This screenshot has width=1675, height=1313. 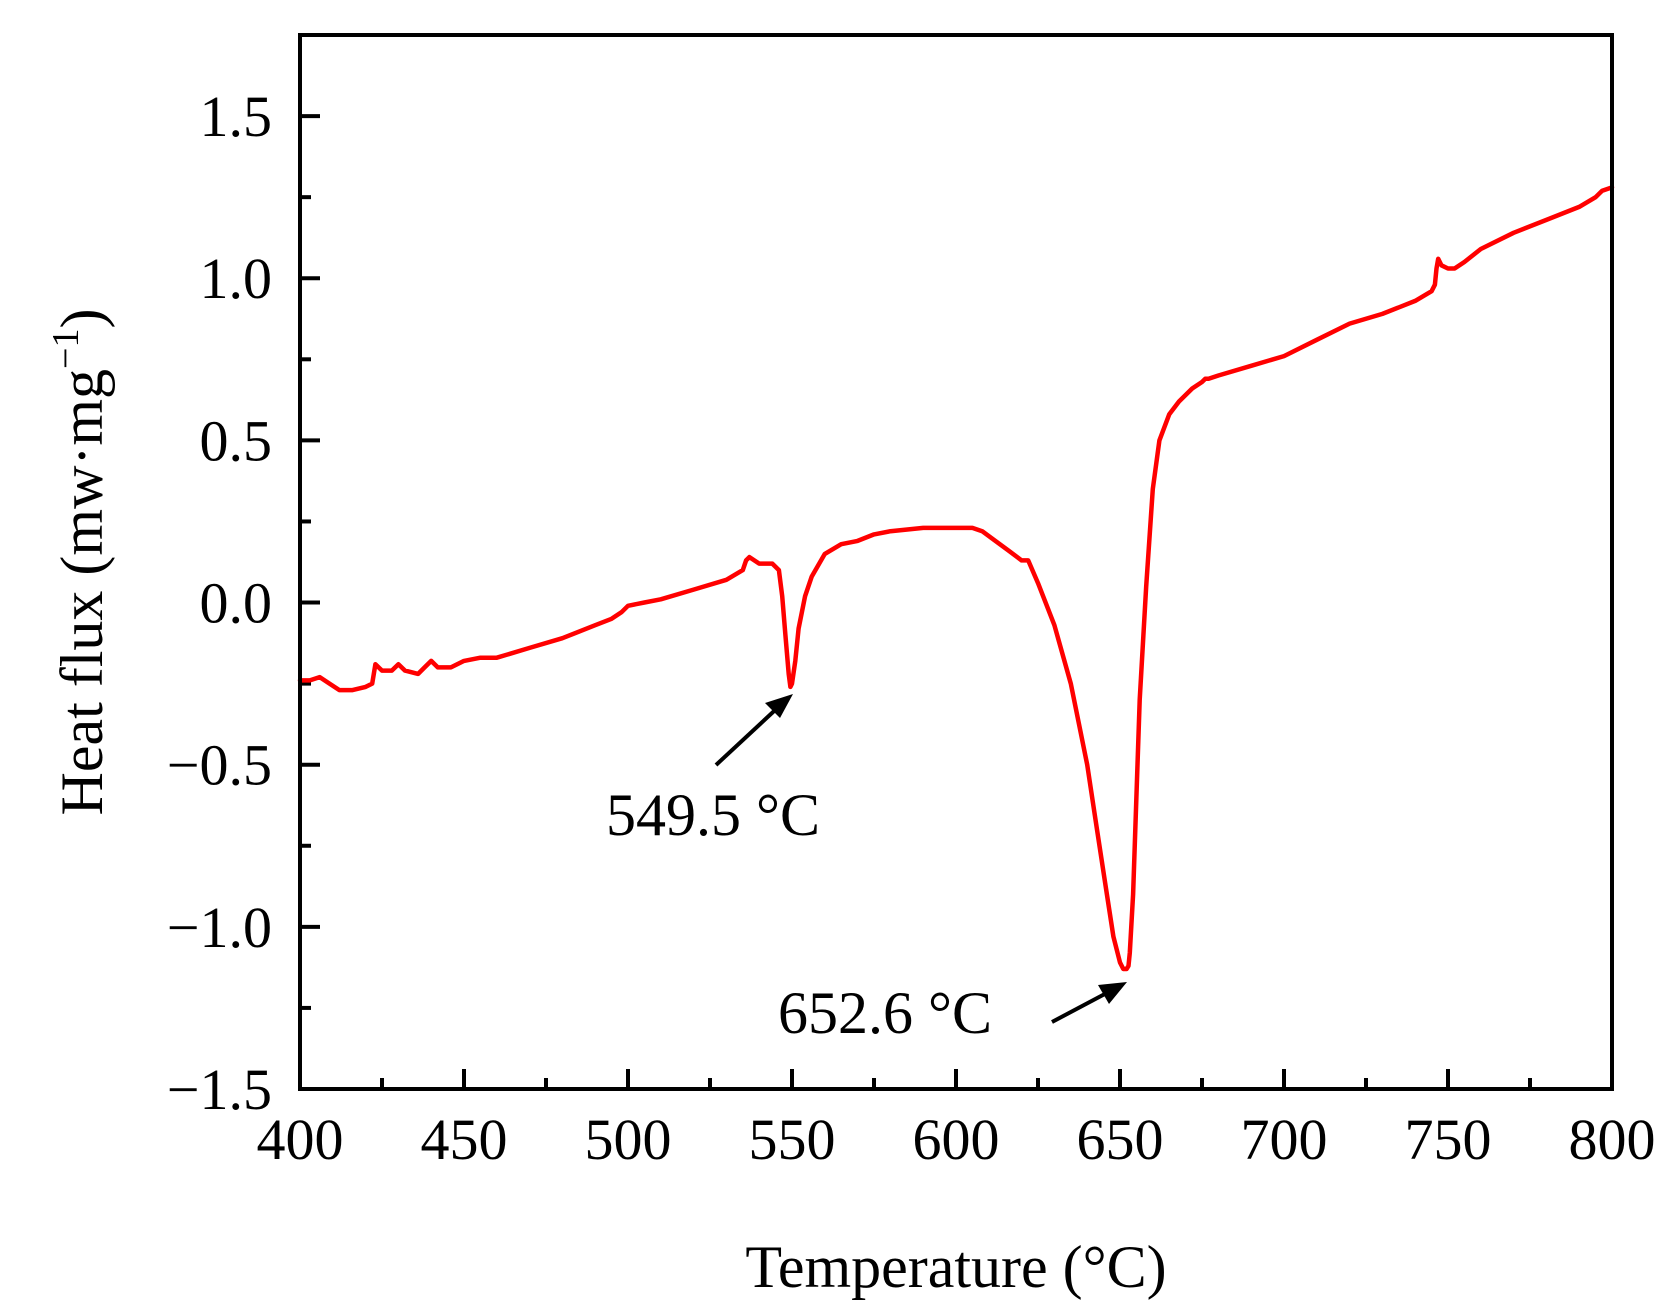 I want to click on annotation-label-2: 652.6 °C, so click(x=885, y=1013).